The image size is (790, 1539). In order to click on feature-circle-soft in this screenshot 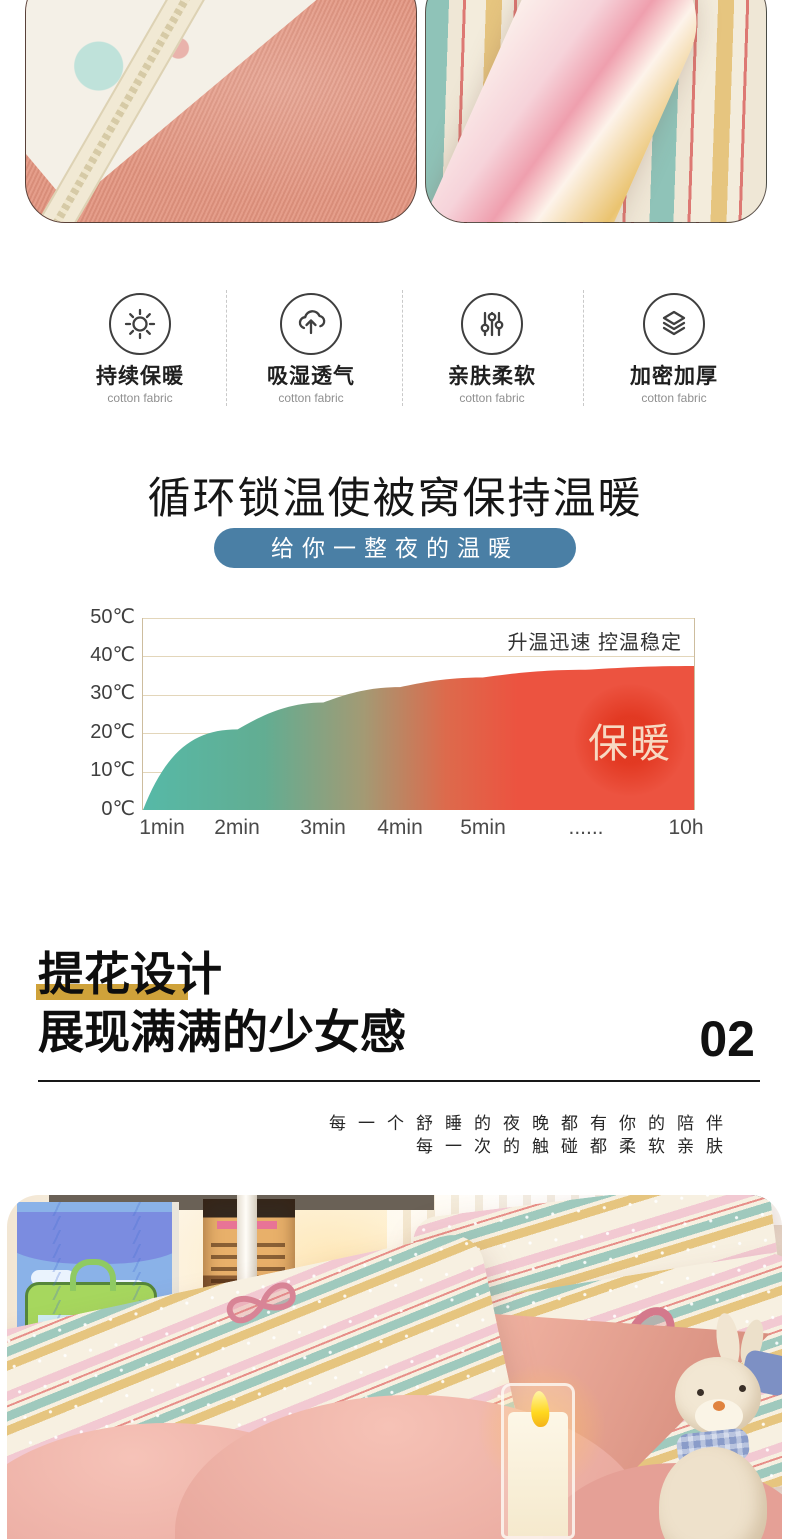, I will do `click(492, 324)`.